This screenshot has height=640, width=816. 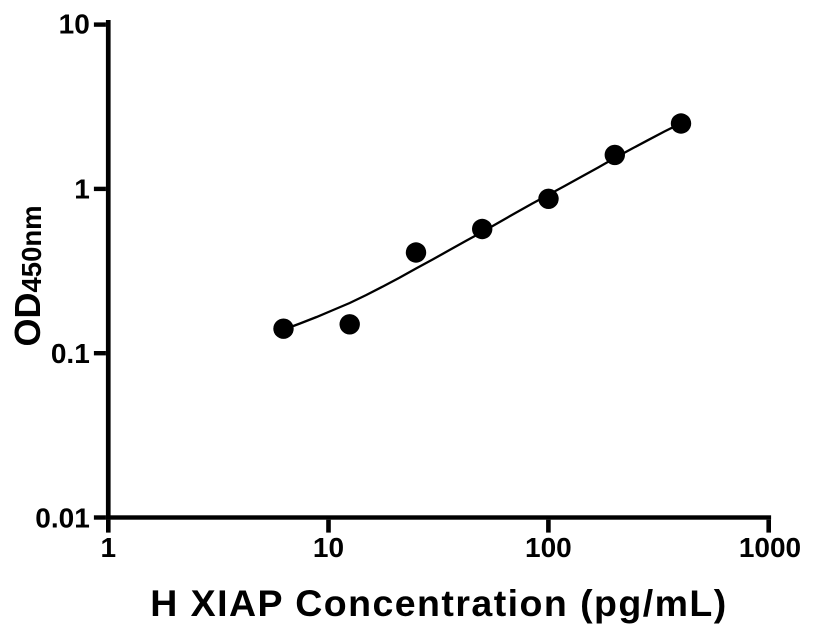 I want to click on svg-text: OD450nm, so click(x=27, y=275).